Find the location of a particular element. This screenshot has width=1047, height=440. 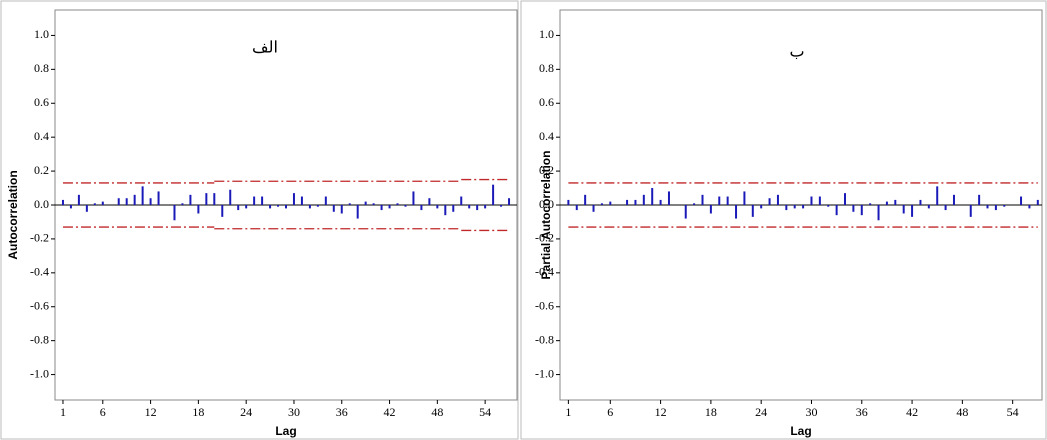

chart-title: ب is located at coordinates (796, 51).